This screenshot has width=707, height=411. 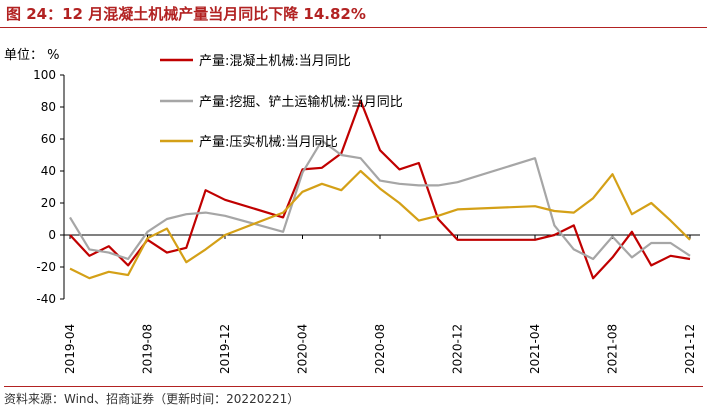 I want to click on x-tick-label: 2021-12, so click(x=690, y=349).